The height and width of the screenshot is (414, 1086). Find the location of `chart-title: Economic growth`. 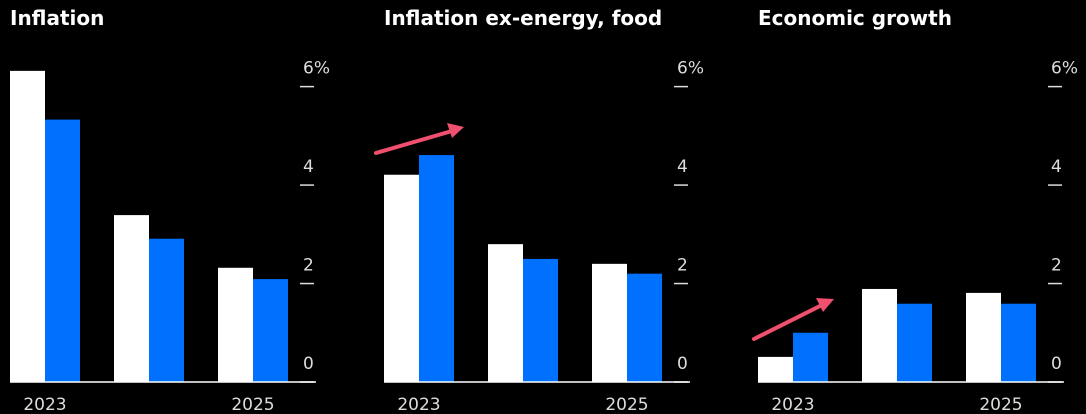

chart-title: Economic growth is located at coordinates (855, 18).